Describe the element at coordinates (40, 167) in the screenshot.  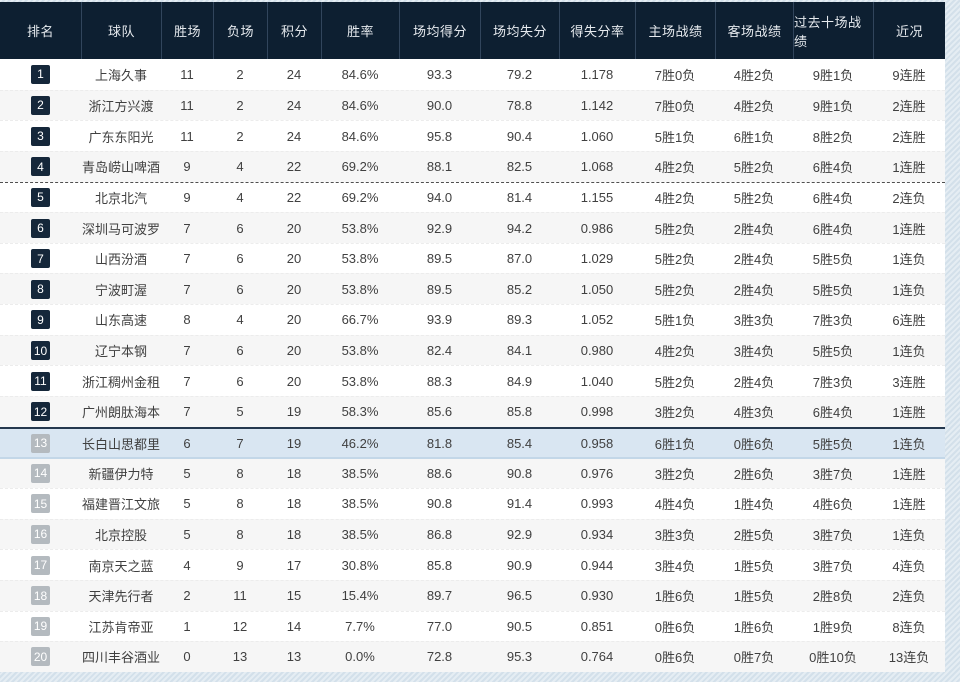
I see `rank-badge: 4` at that location.